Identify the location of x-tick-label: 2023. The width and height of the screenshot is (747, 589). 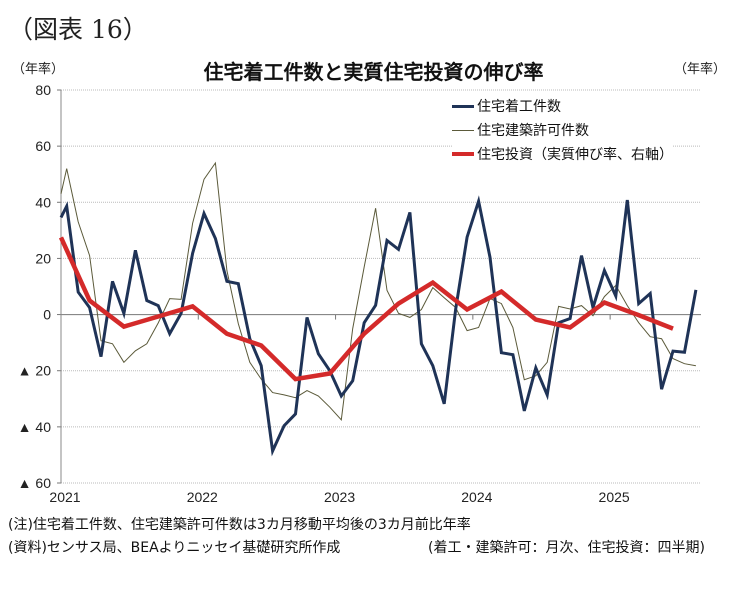
(339, 497).